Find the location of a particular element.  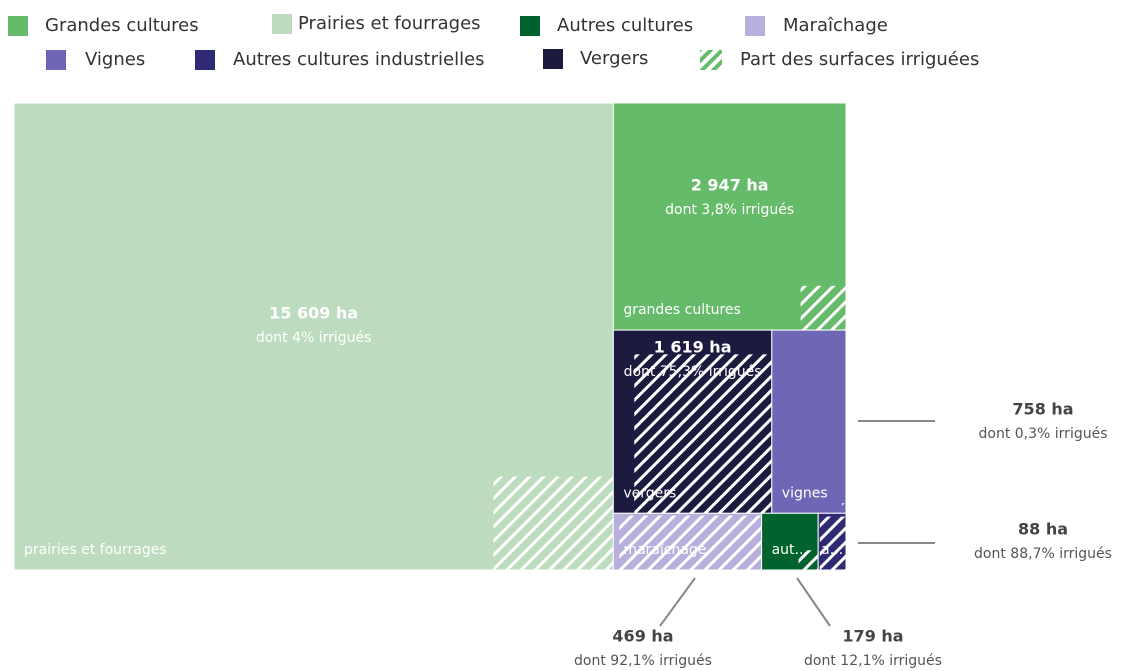

treemap-box is located at coordinates (809, 421).